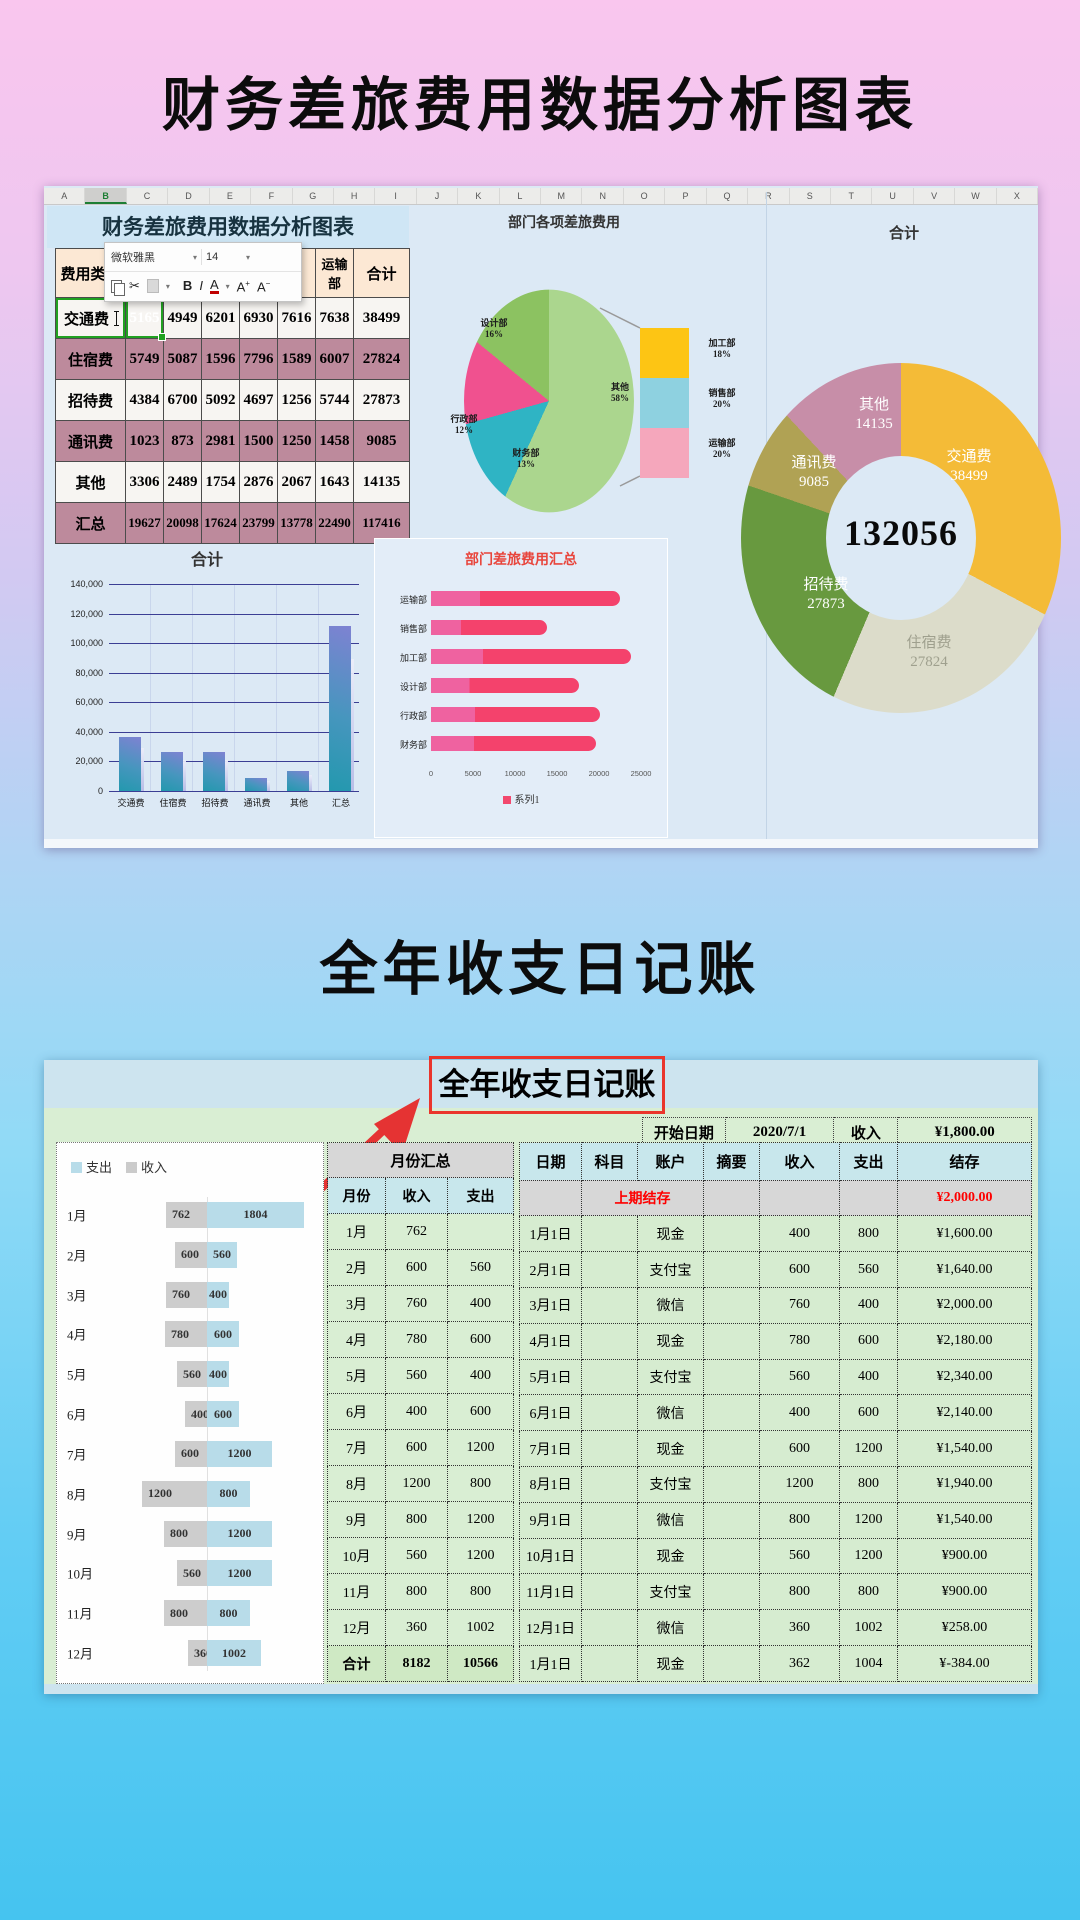  What do you see at coordinates (90, 400) in the screenshot?
I see `cell: 招待费` at bounding box center [90, 400].